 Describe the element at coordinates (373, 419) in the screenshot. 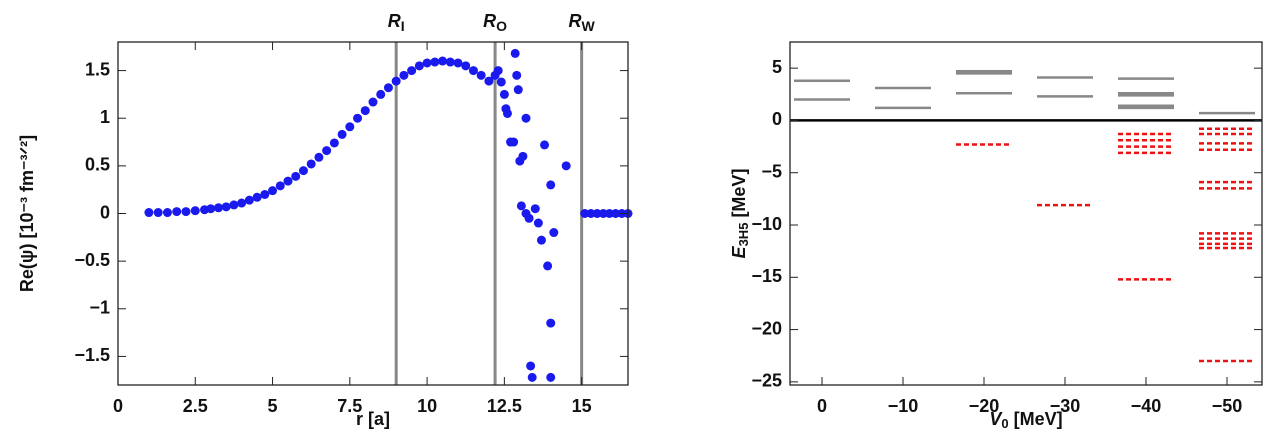

I see `x-axis-label: r [a]` at that location.